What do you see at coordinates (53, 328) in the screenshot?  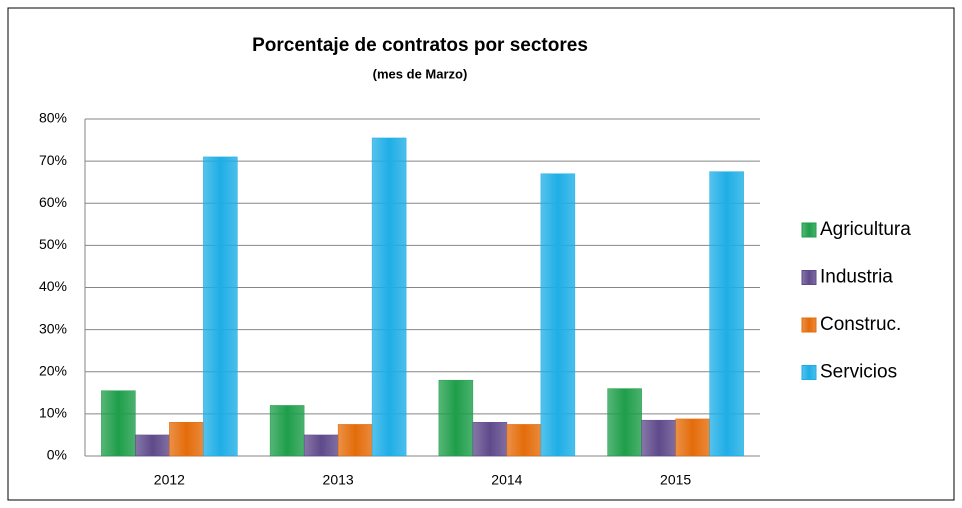 I see `y-tick-label: 30%` at bounding box center [53, 328].